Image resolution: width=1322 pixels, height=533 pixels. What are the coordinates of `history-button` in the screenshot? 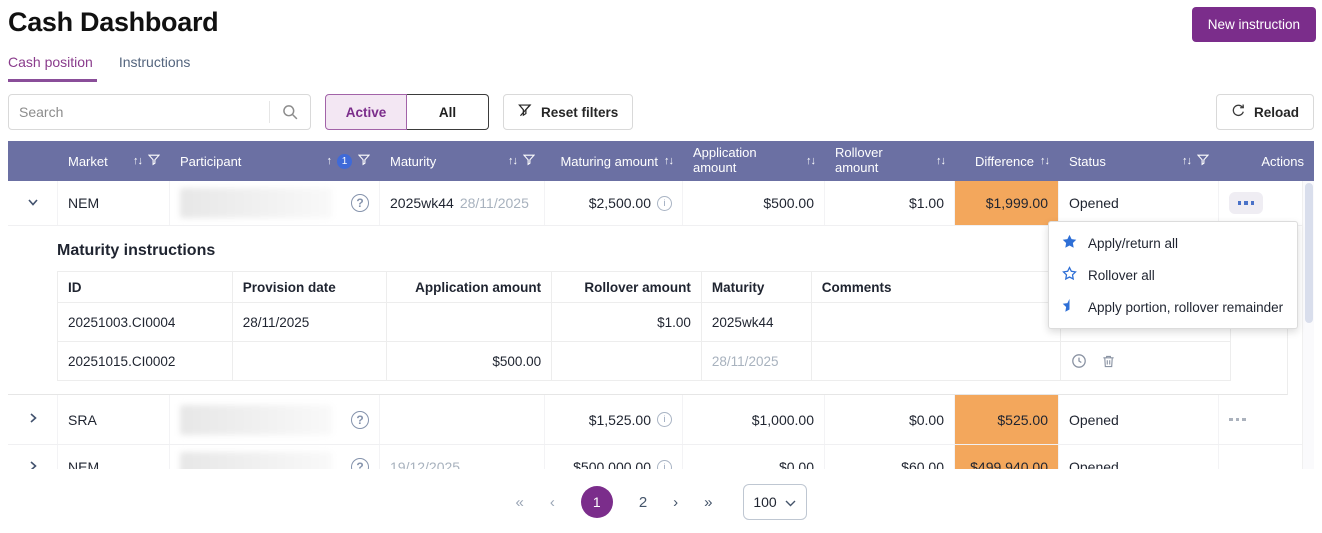 It's located at (1079, 361).